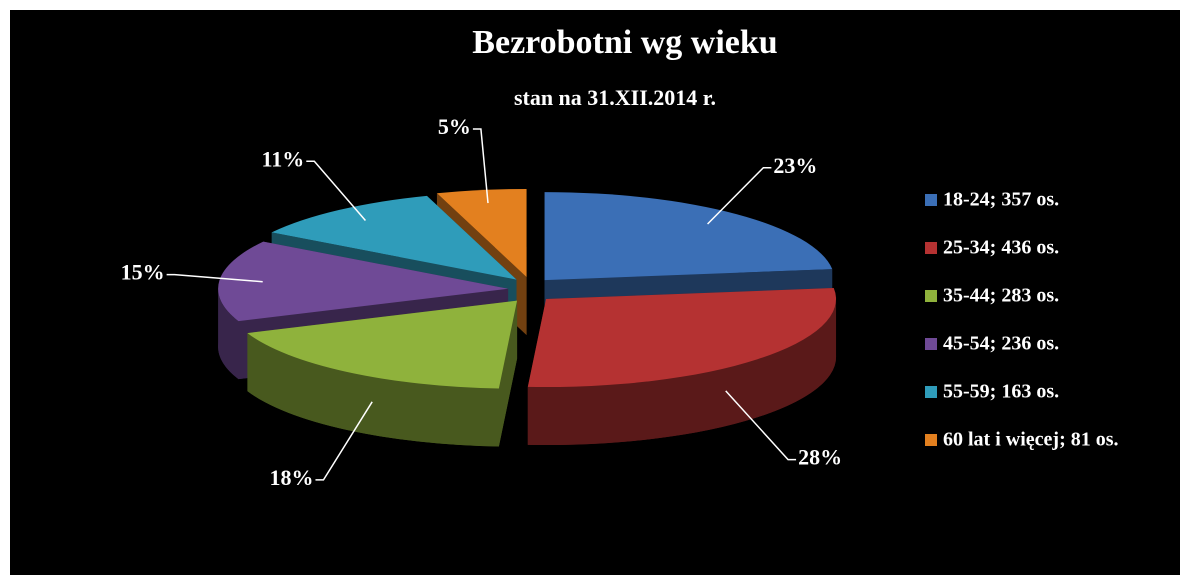 This screenshot has height=585, width=1190. Describe the element at coordinates (1001, 344) in the screenshot. I see `legend-label: 45-54; 236 os.` at that location.